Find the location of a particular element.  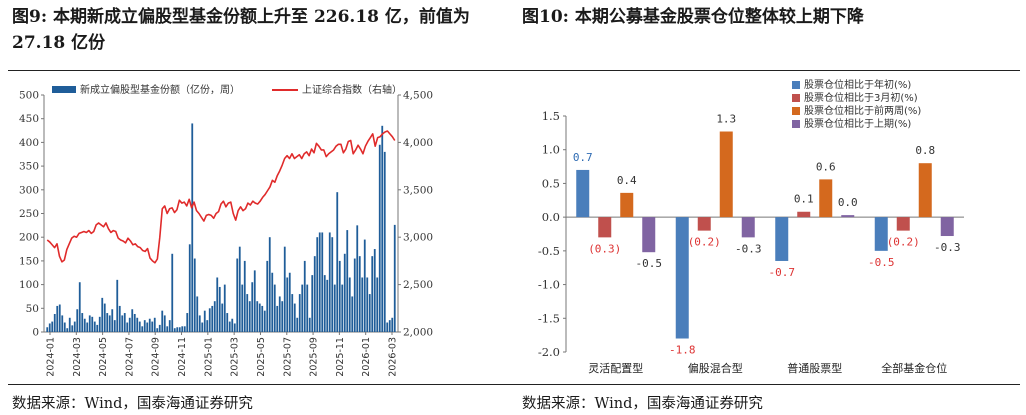

legend-label: 股票仓位相比于3月初(%) is located at coordinates (861, 97).